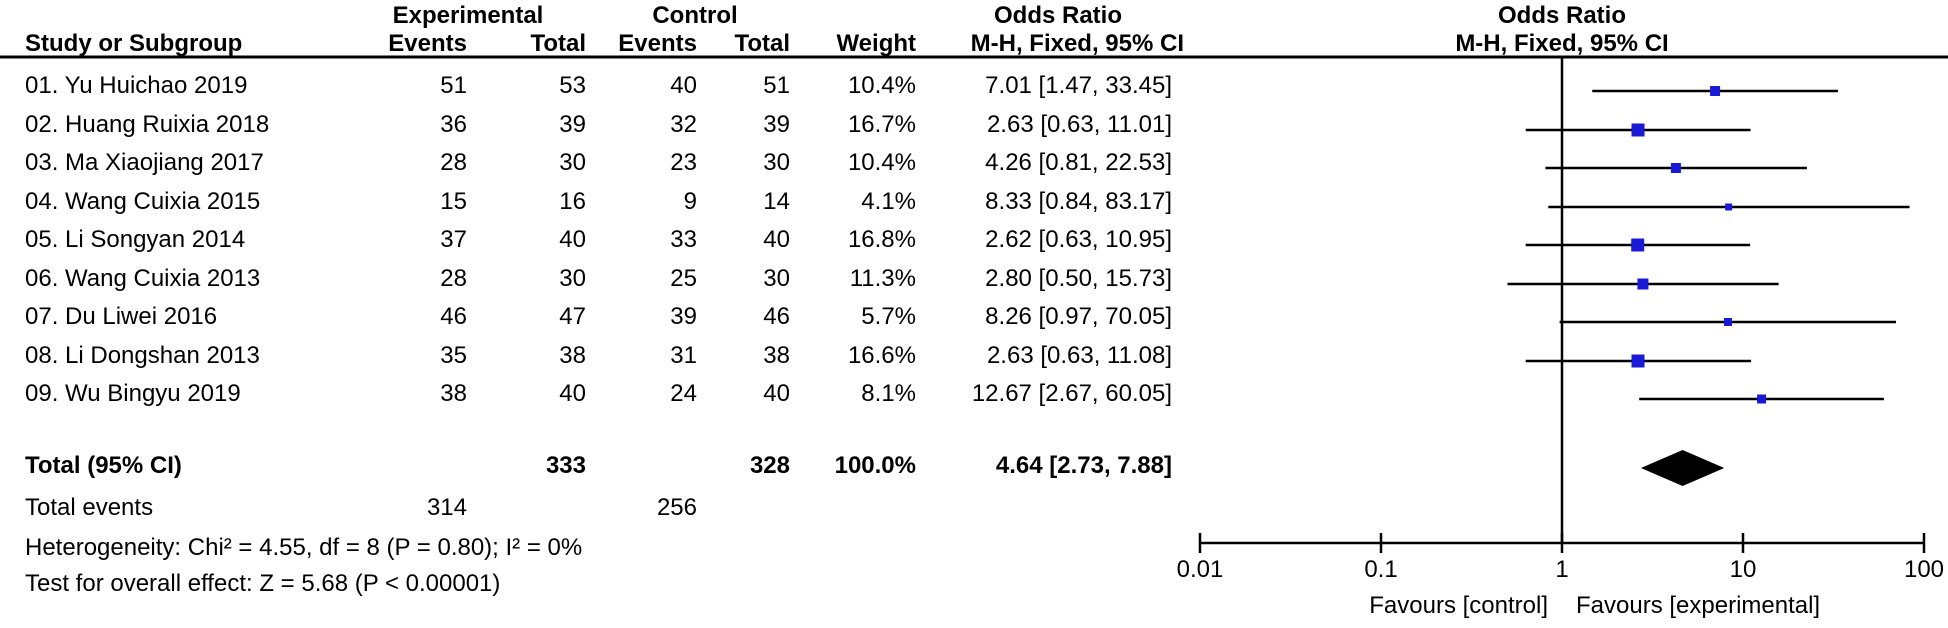 Image resolution: width=1948 pixels, height=628 pixels. What do you see at coordinates (1083, 465) in the screenshot?
I see `total-ci-text: 4.64 [2.73, 7.88]` at bounding box center [1083, 465].